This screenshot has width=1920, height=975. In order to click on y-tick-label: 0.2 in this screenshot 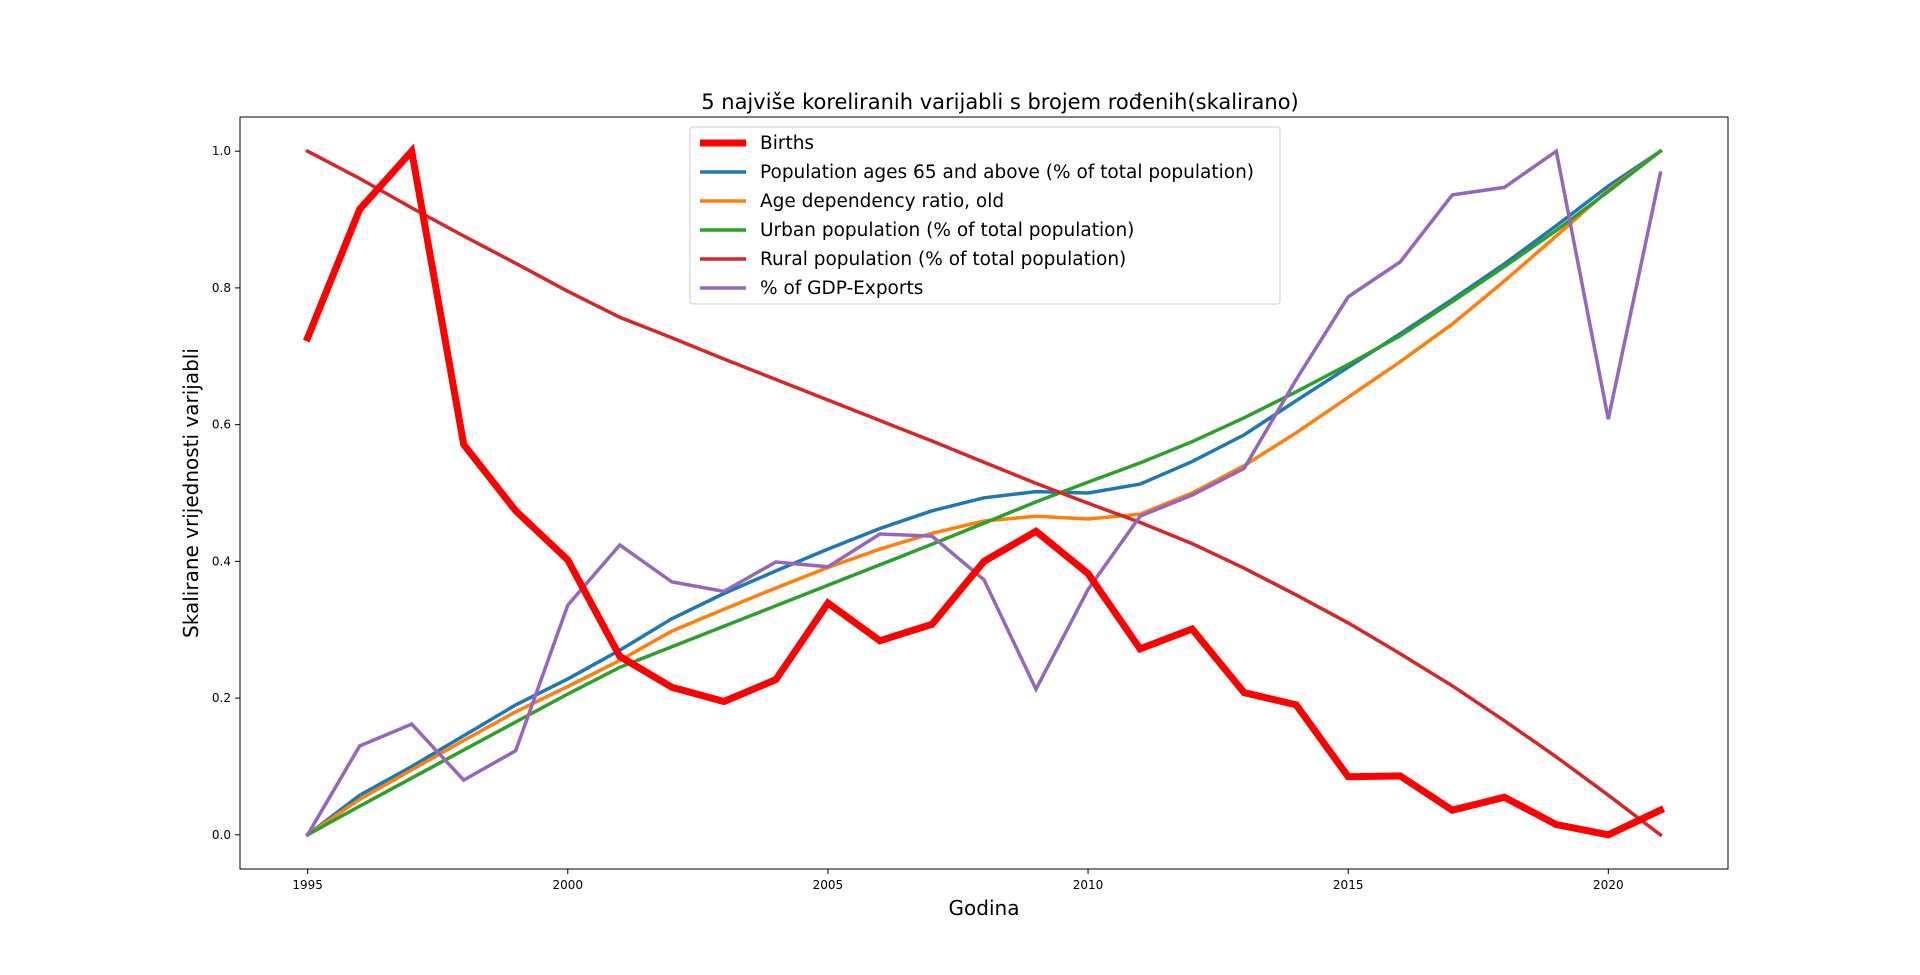, I will do `click(221, 698)`.